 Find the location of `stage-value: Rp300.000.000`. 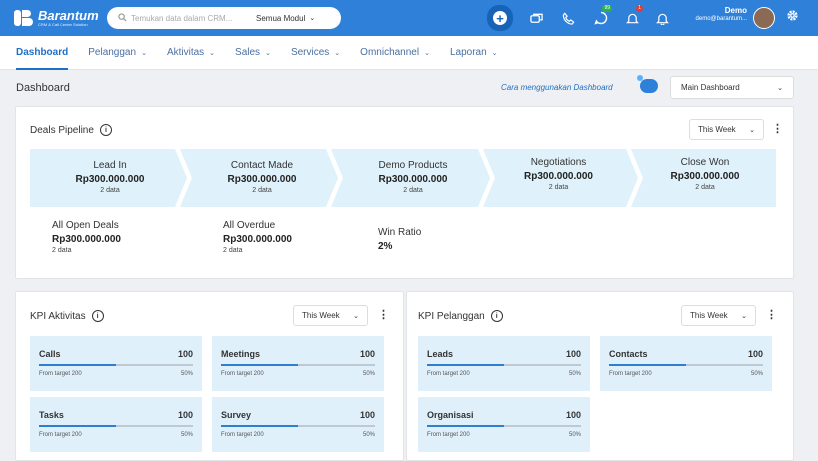

stage-value: Rp300.000.000 is located at coordinates (110, 179).